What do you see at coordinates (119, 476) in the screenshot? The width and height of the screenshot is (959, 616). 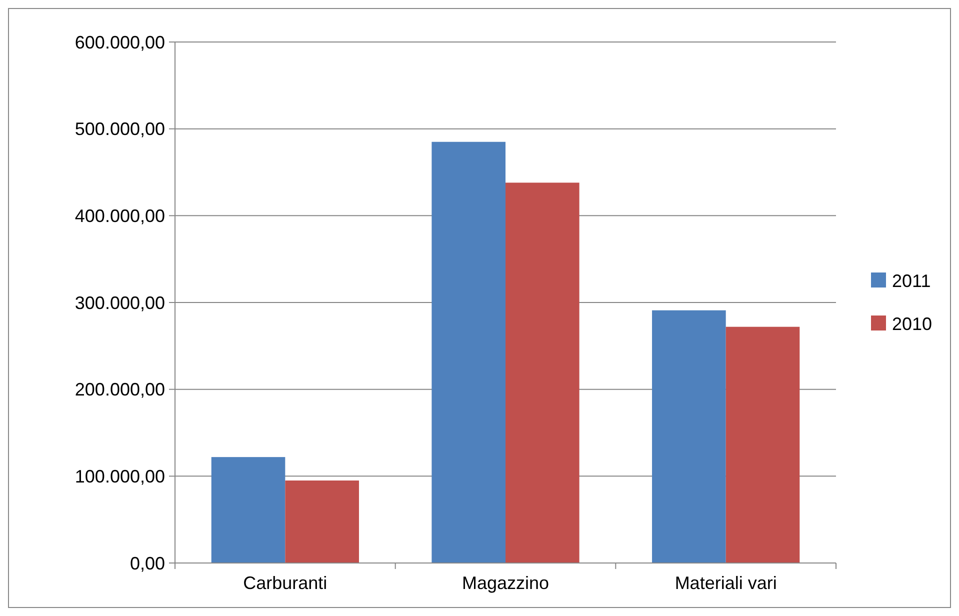 I see `y-tick-label: 100.000,00` at bounding box center [119, 476].